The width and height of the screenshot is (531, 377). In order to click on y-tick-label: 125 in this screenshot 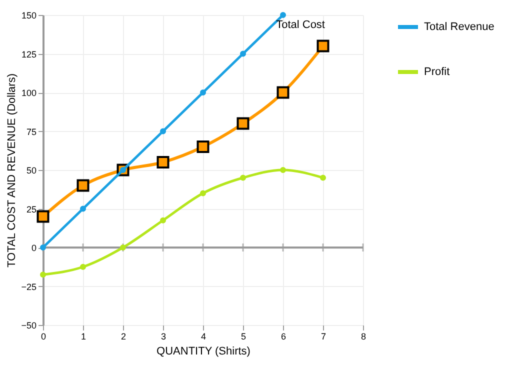, I will do `click(28, 54)`.